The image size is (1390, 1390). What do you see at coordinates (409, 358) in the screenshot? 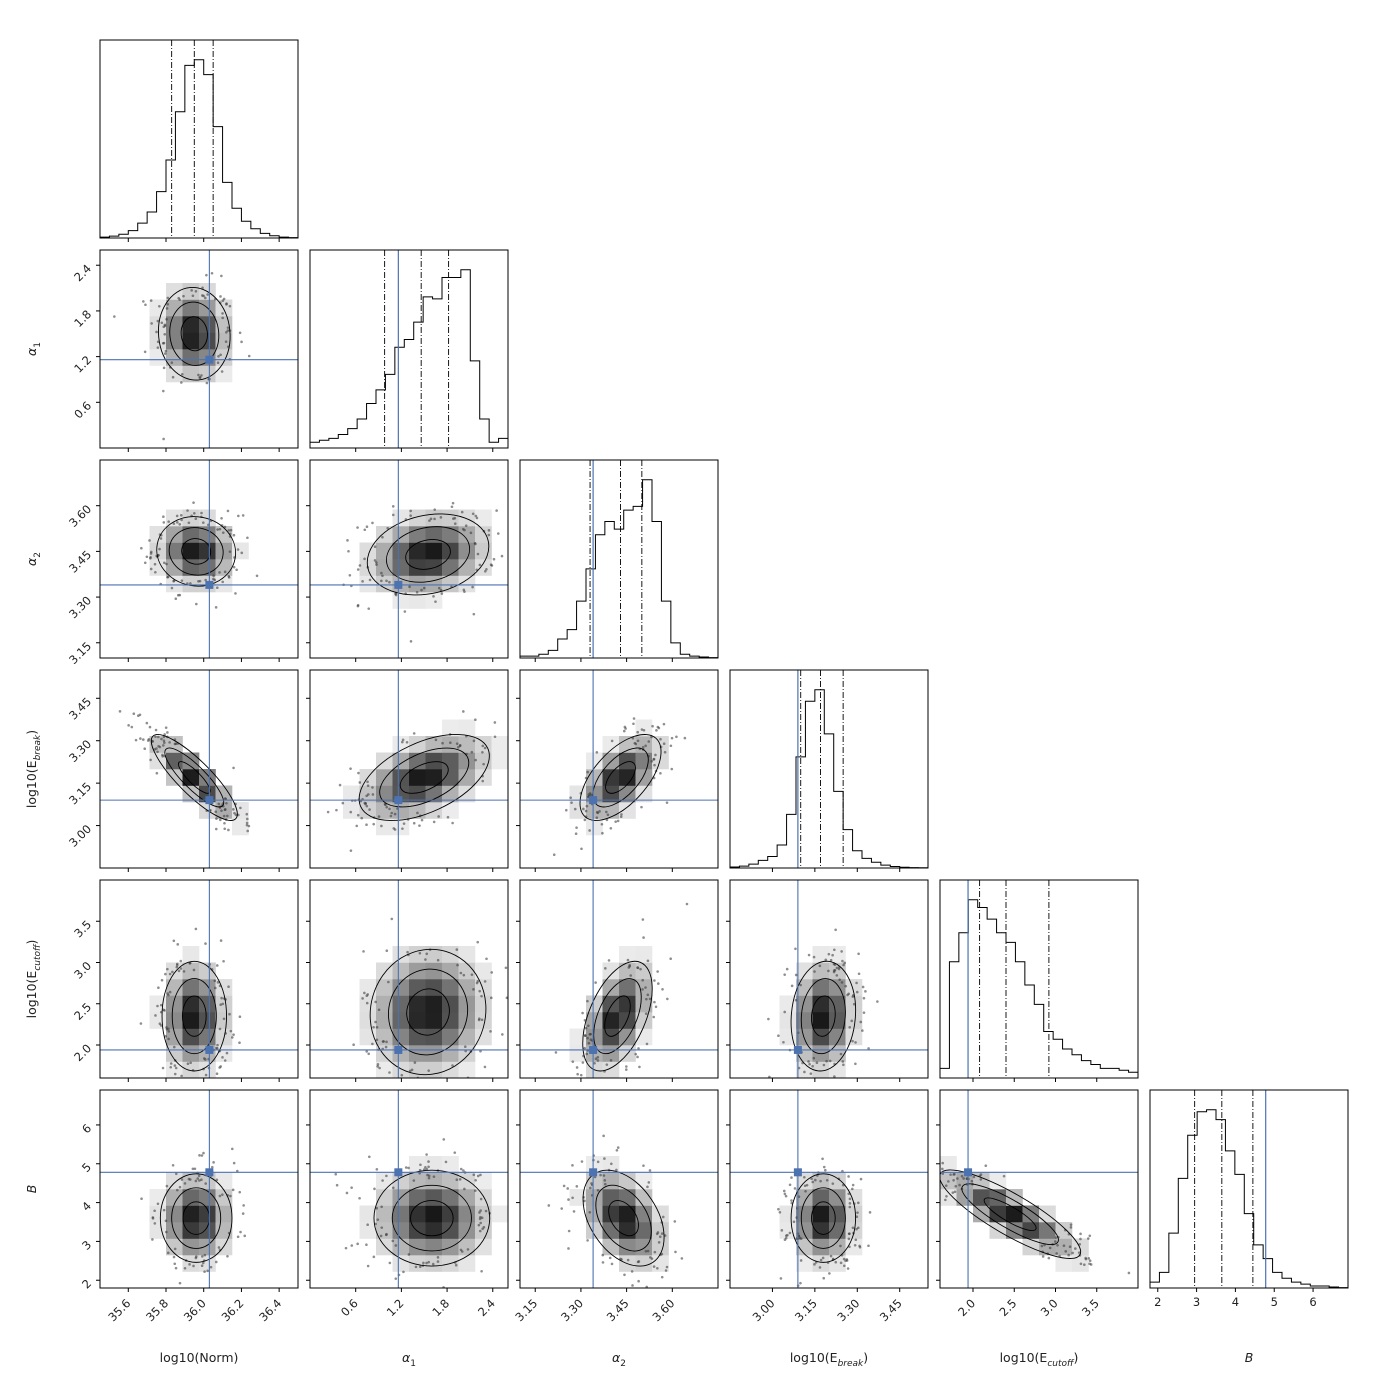
I see `histogram-step-a1` at bounding box center [409, 358].